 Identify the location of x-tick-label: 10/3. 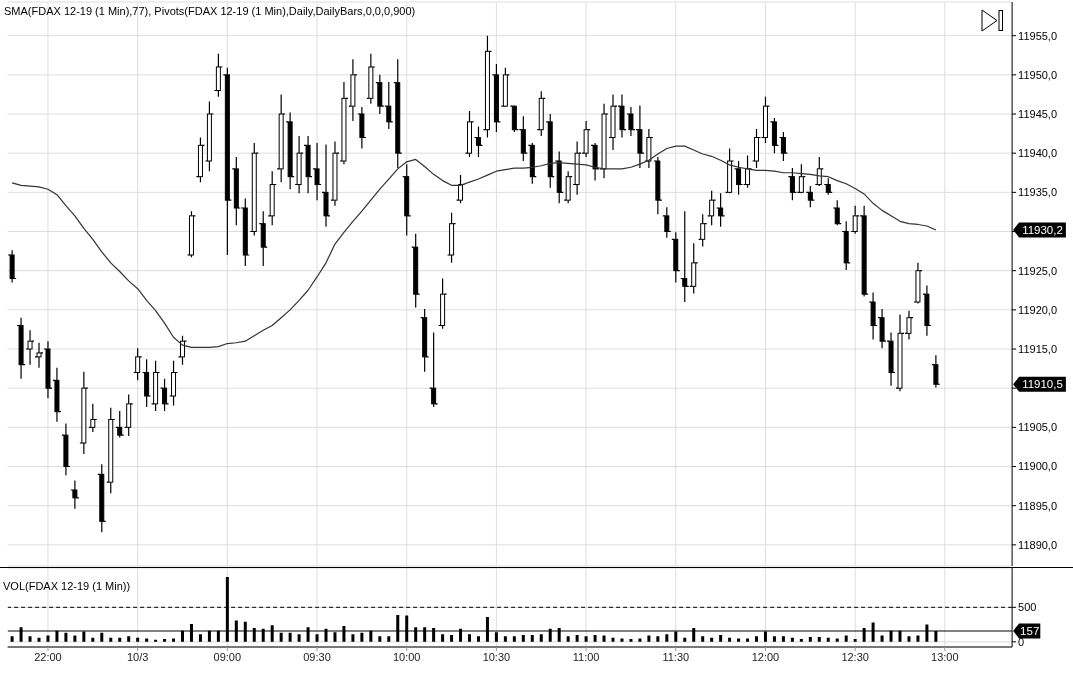
(137, 656).